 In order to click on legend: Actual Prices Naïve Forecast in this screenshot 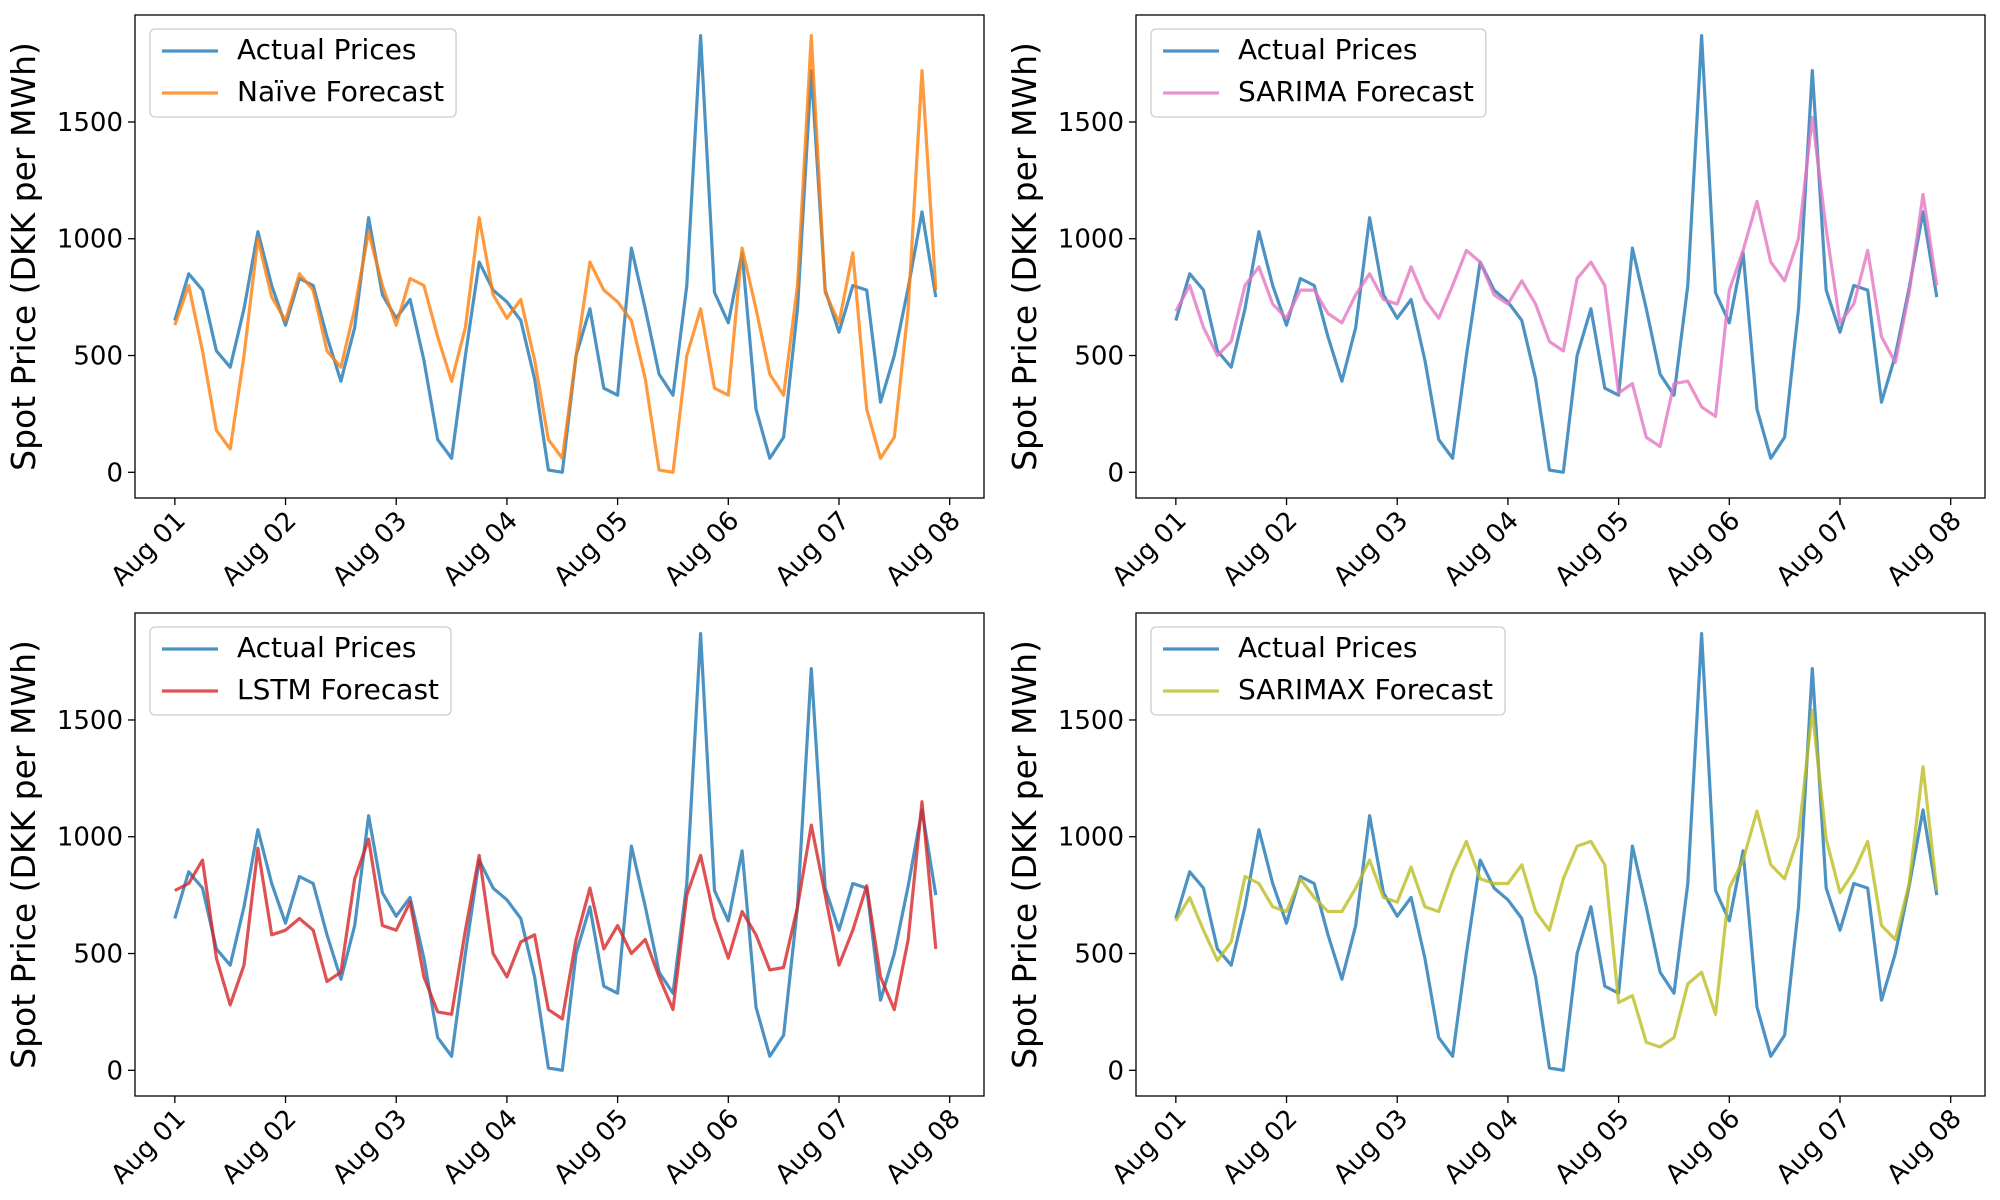, I will do `click(303, 73)`.